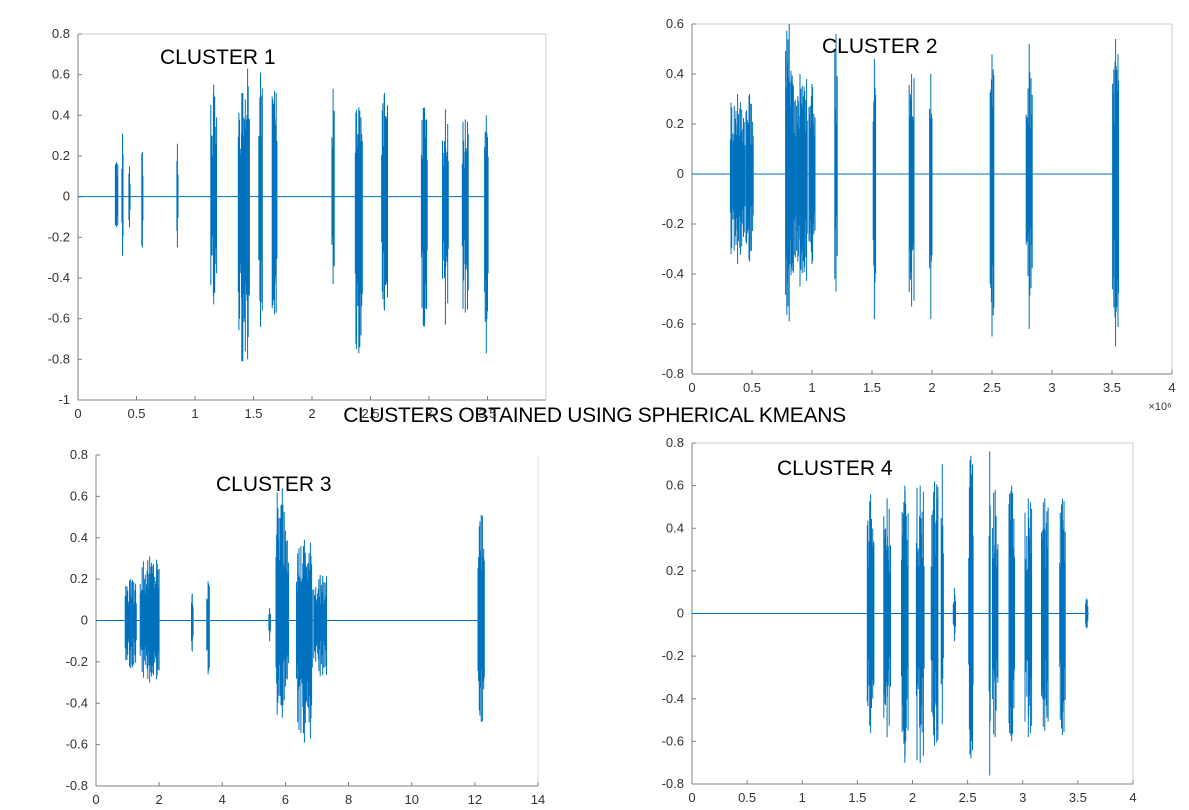  What do you see at coordinates (538, 799) in the screenshot?
I see `x-tick-label: 14` at bounding box center [538, 799].